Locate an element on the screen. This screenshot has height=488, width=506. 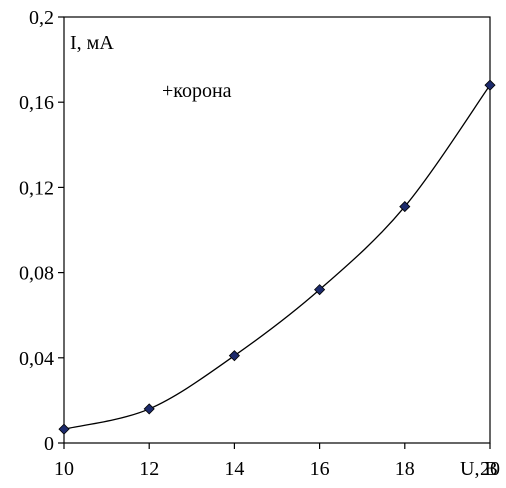
y-axis-label: I, мА is located at coordinates (92, 43).